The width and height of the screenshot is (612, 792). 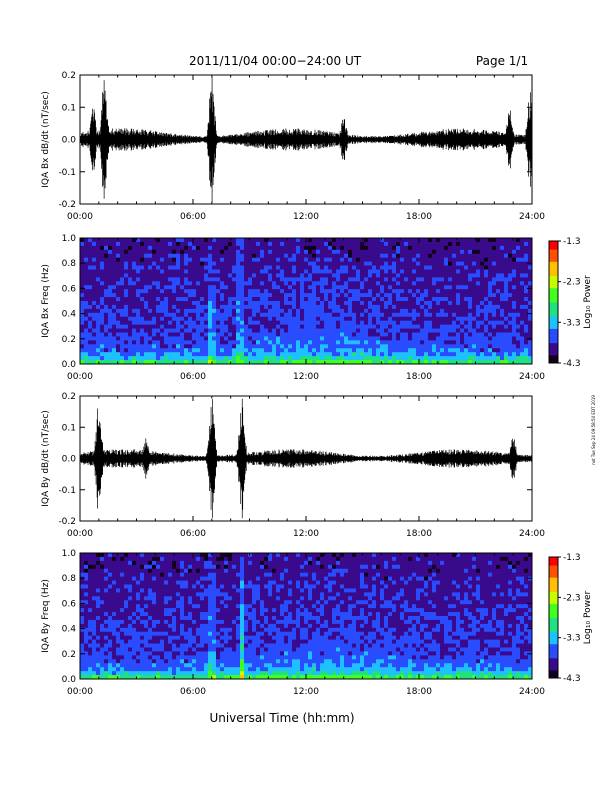 What do you see at coordinates (532, 534) in the screenshot?
I see `x-tick-label: 24:00` at bounding box center [532, 534].